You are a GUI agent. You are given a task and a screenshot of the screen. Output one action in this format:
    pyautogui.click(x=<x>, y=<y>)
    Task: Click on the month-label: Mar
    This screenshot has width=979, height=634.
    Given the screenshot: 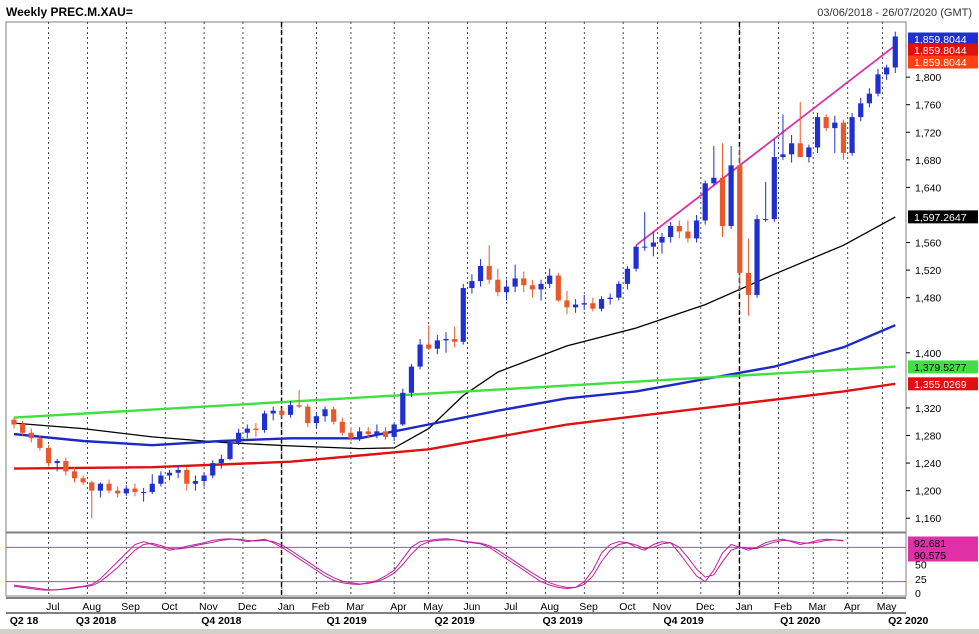 What is the action you would take?
    pyautogui.click(x=817, y=607)
    